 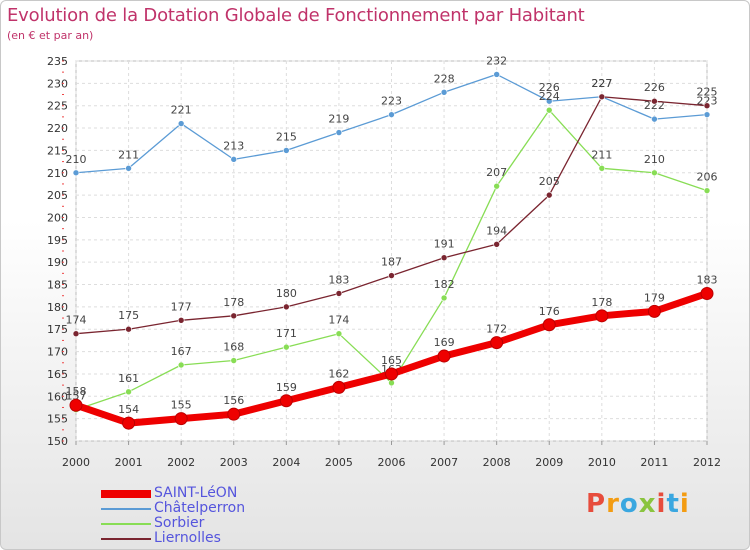 I want to click on x-tick-label: 2006, so click(x=392, y=462).